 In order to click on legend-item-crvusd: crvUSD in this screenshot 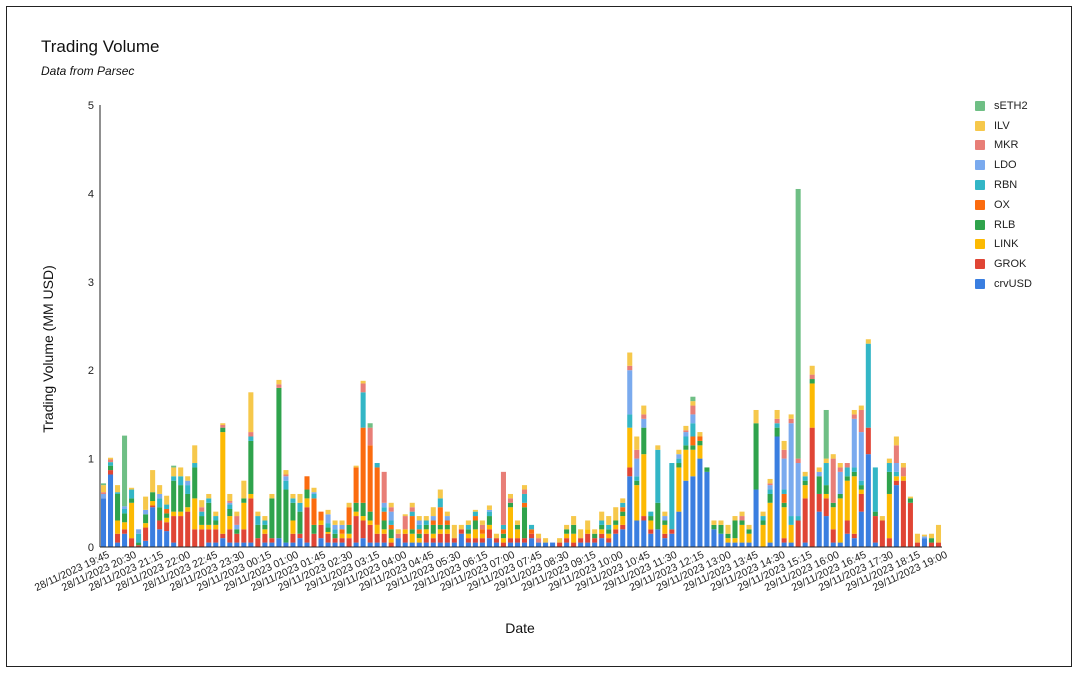, I will do `click(1003, 284)`.